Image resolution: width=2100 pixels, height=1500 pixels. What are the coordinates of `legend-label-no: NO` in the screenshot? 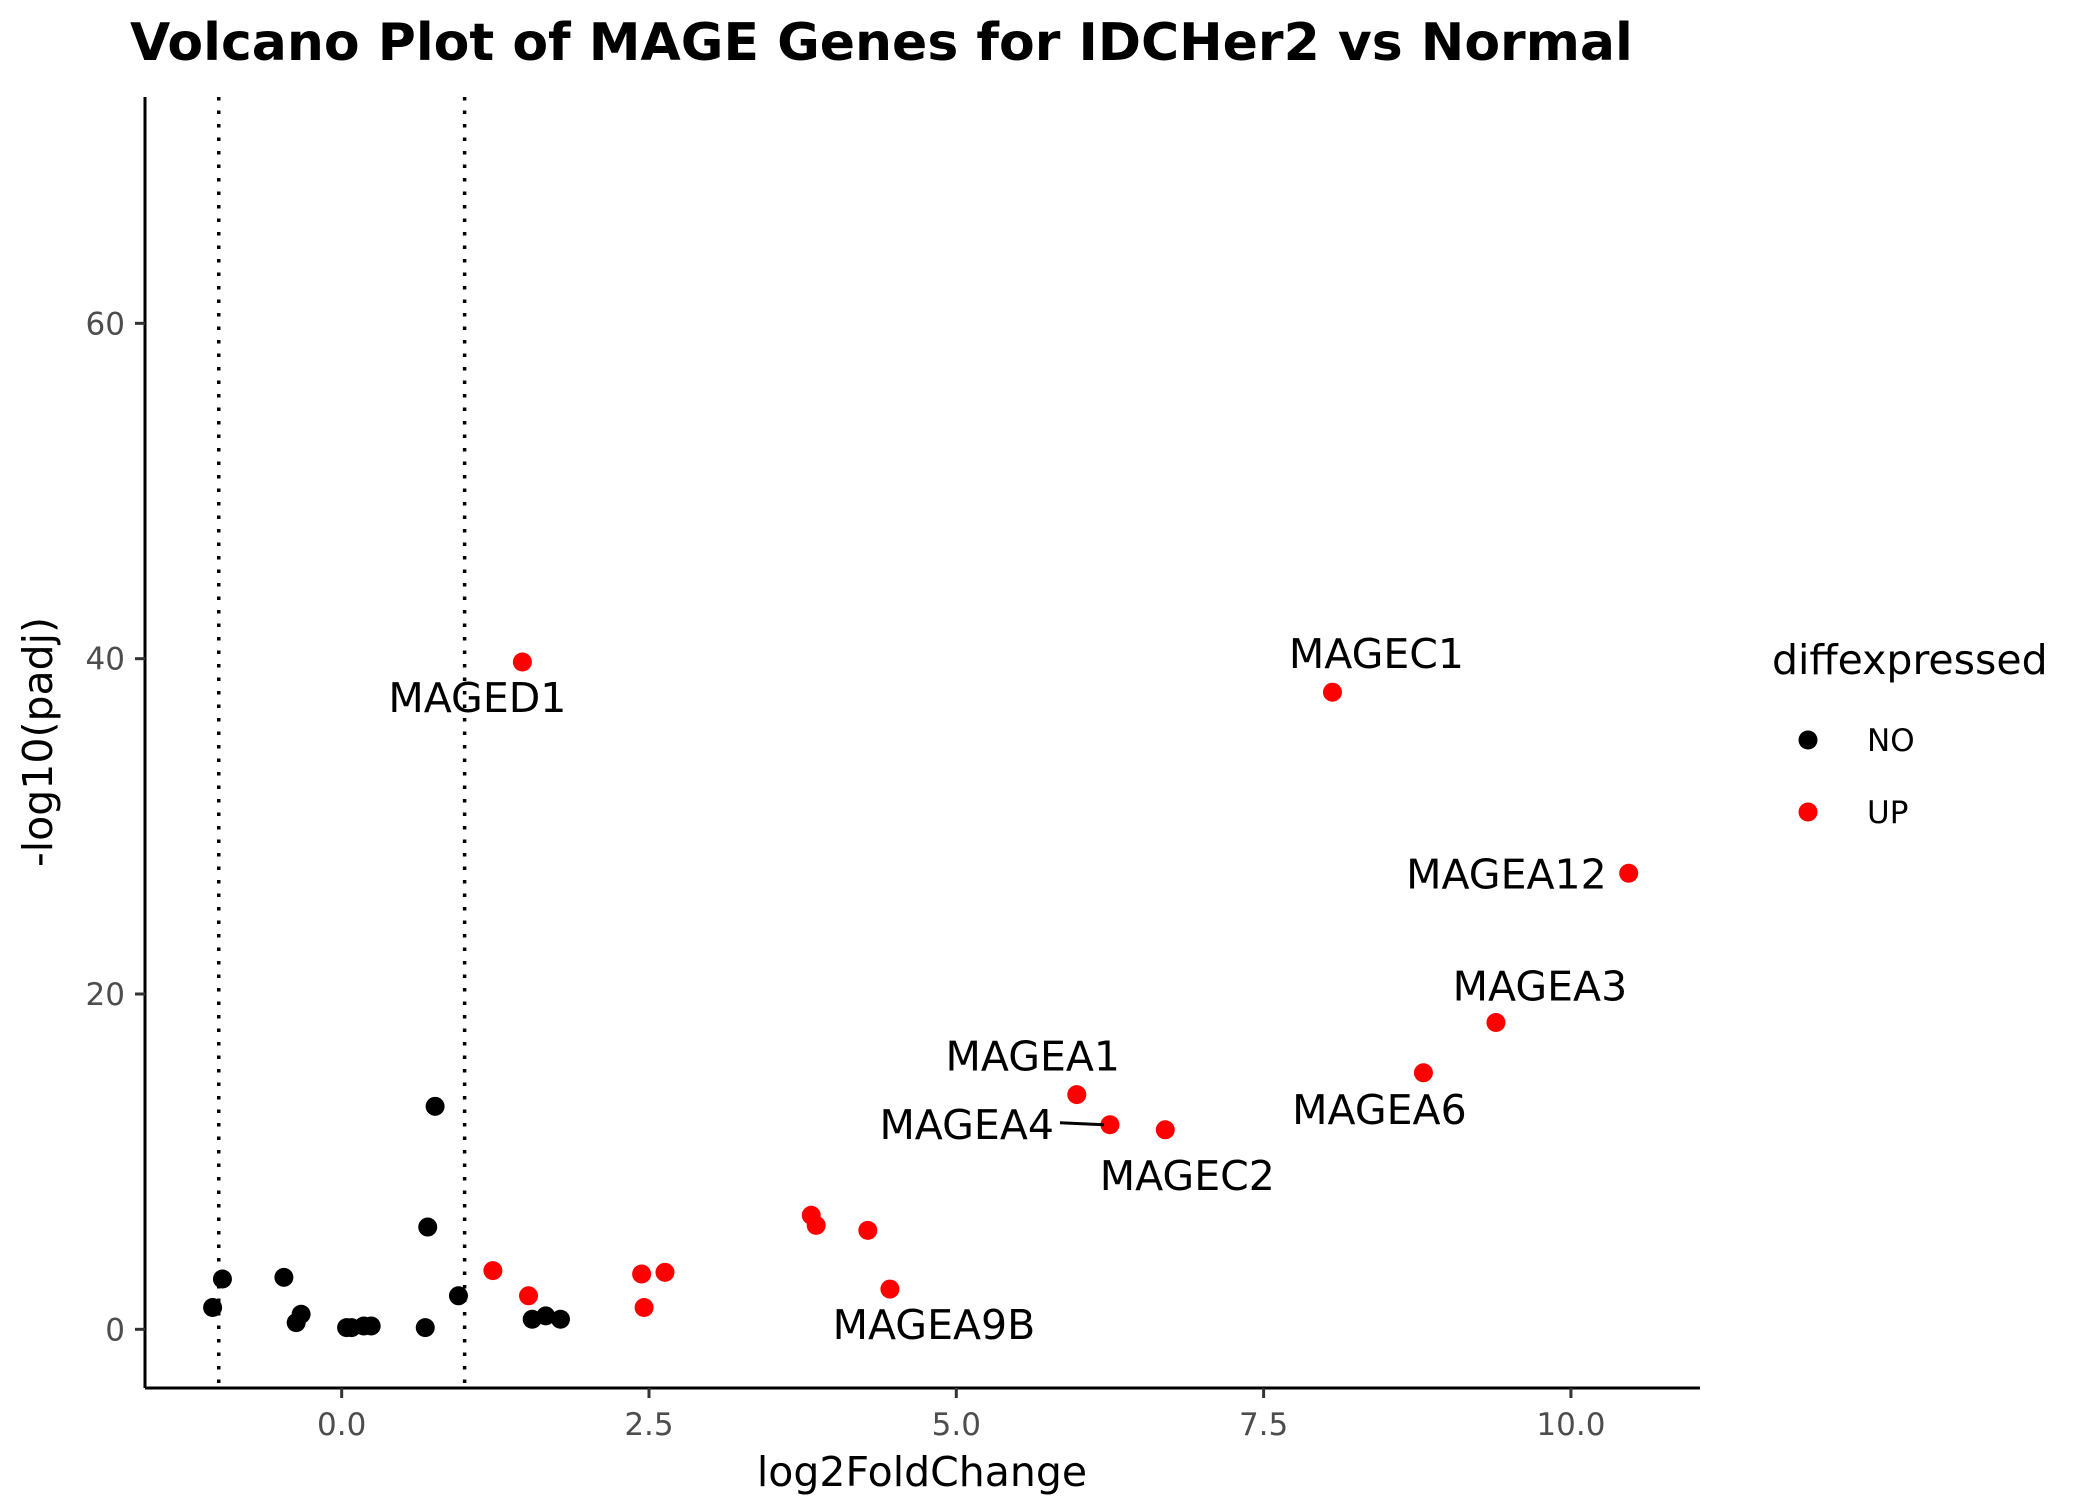 It's located at (1891, 741).